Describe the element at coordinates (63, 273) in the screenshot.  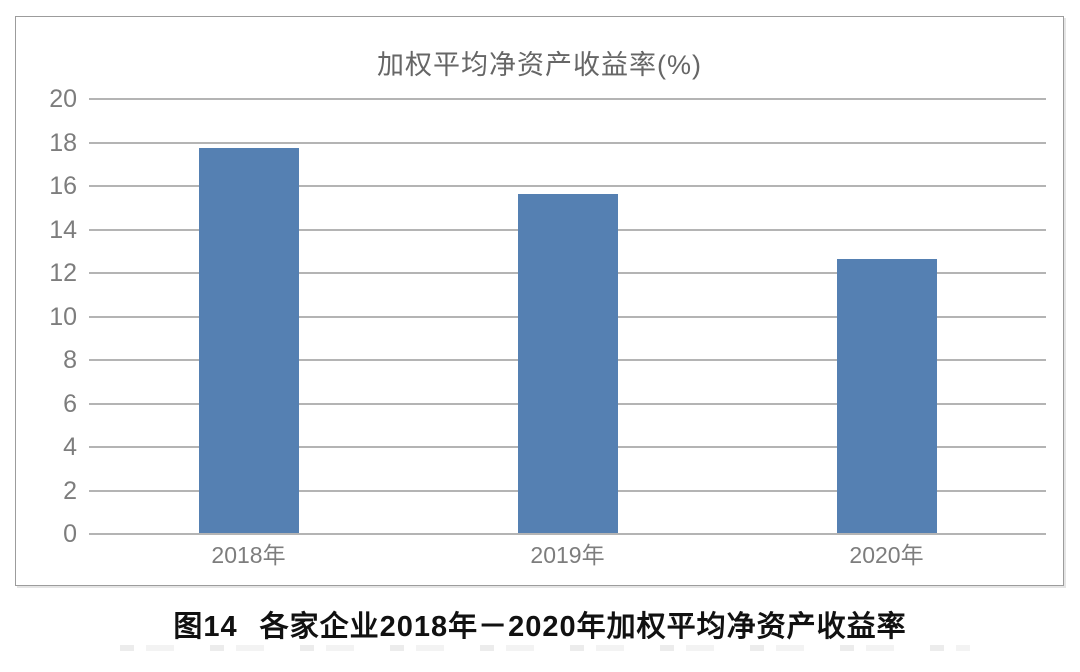
I see `y-tick-label: 12` at that location.